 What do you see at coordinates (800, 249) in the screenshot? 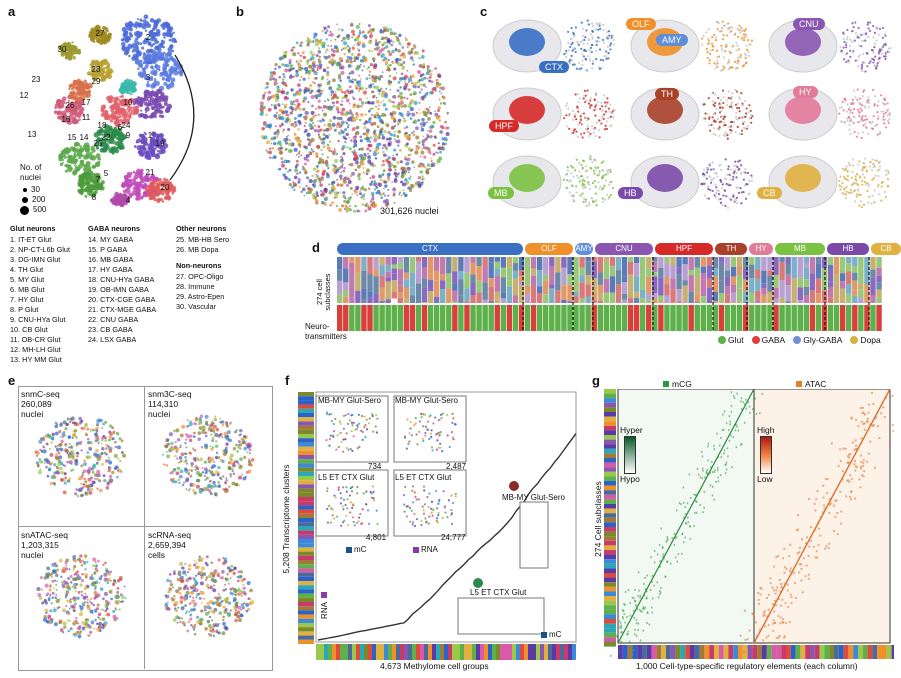
I see `region-seg-mb: MB` at bounding box center [800, 249].